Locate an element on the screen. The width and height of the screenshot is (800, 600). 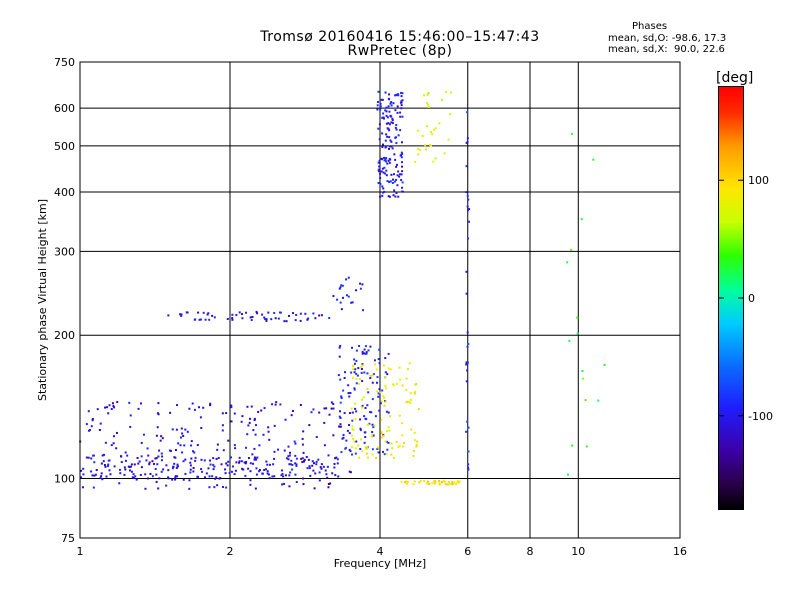
x-tick-label: 6 is located at coordinates (467, 551).